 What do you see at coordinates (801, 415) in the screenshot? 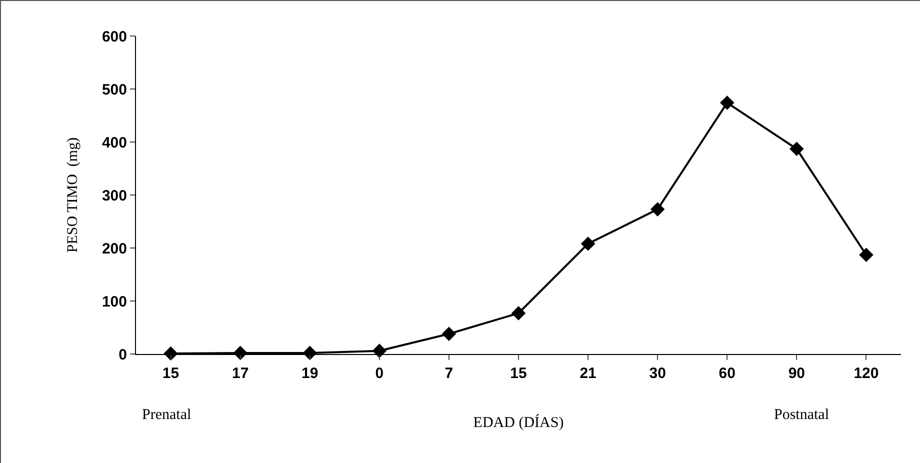
I see `text: Postnatal` at bounding box center [801, 415].